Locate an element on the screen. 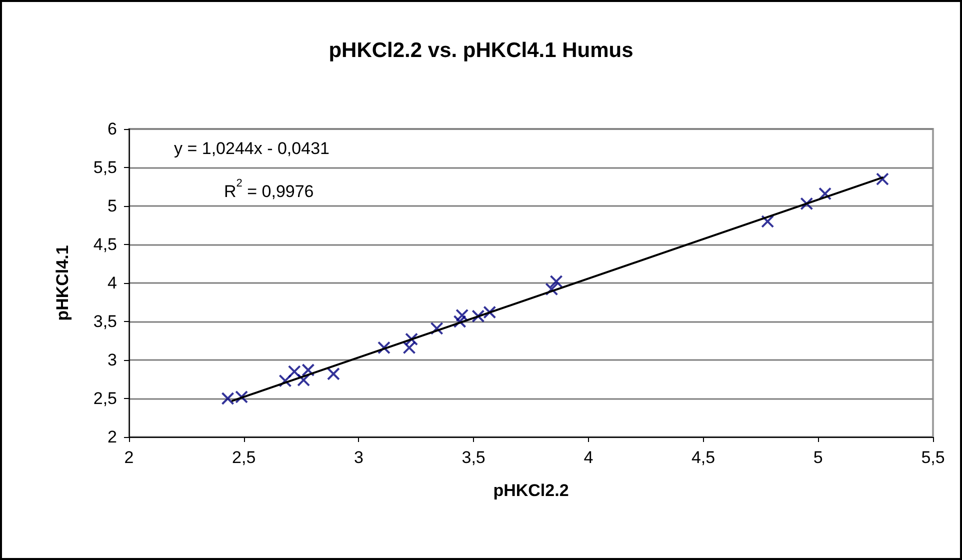 The image size is (962, 560). x-tick-label: 3 is located at coordinates (359, 457).